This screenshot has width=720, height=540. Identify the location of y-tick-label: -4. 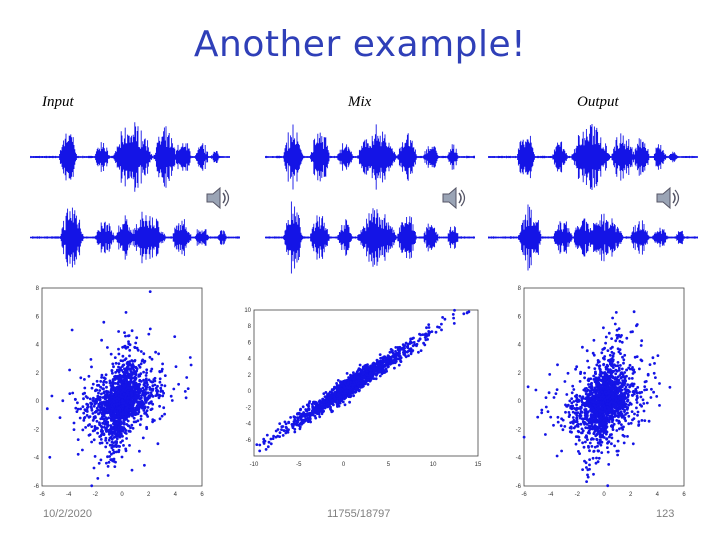
(519, 459).